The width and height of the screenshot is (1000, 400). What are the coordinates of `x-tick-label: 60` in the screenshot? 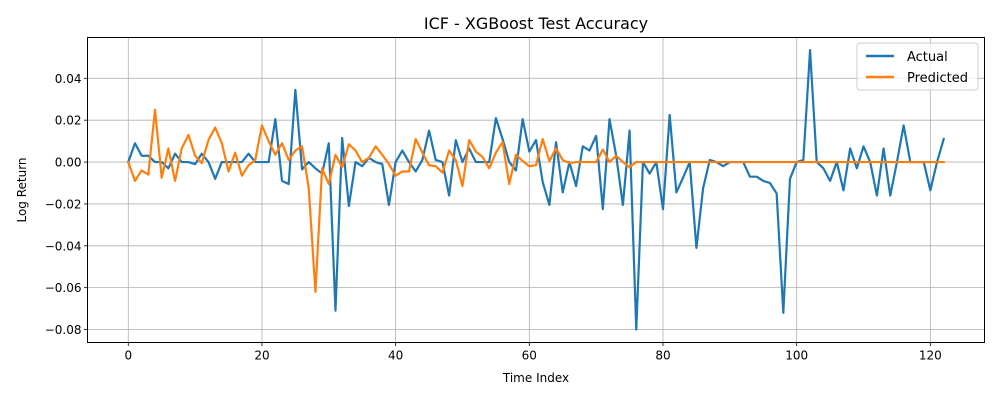 It's located at (529, 356).